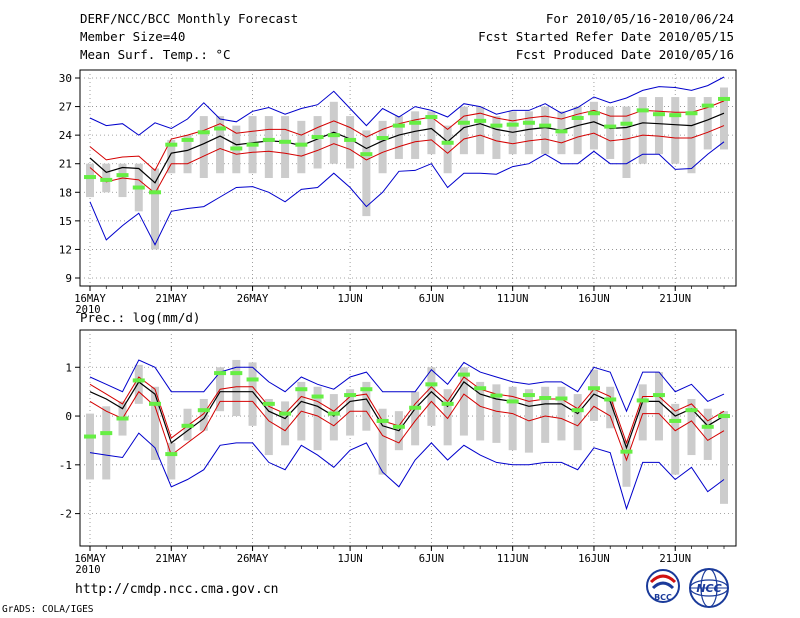  What do you see at coordinates (407, 106) in the screenshot?
I see `temp-max-line` at bounding box center [407, 106].